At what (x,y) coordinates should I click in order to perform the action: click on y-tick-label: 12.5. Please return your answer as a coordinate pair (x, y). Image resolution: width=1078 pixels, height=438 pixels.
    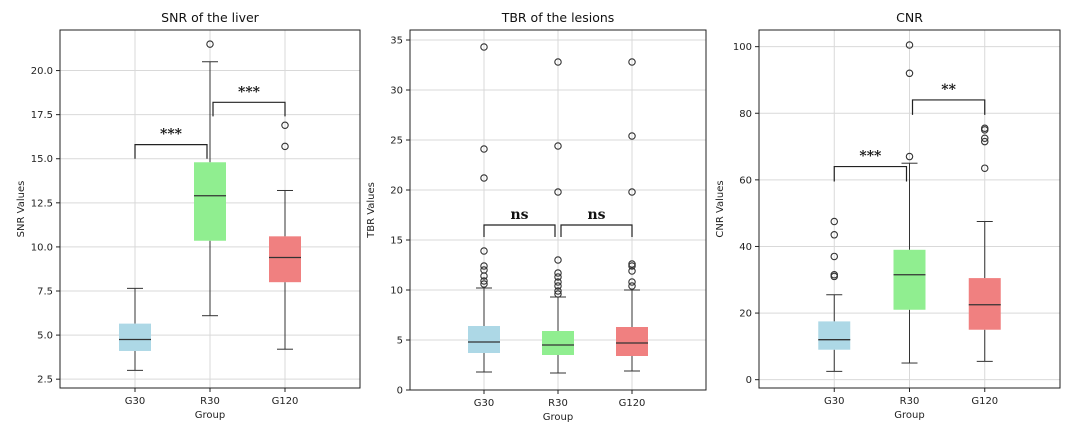
    Looking at the image, I should click on (42, 203).